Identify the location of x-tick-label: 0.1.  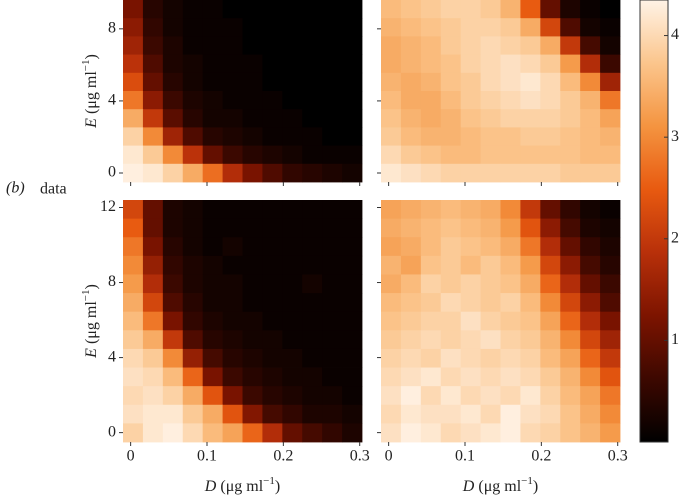
(207, 456).